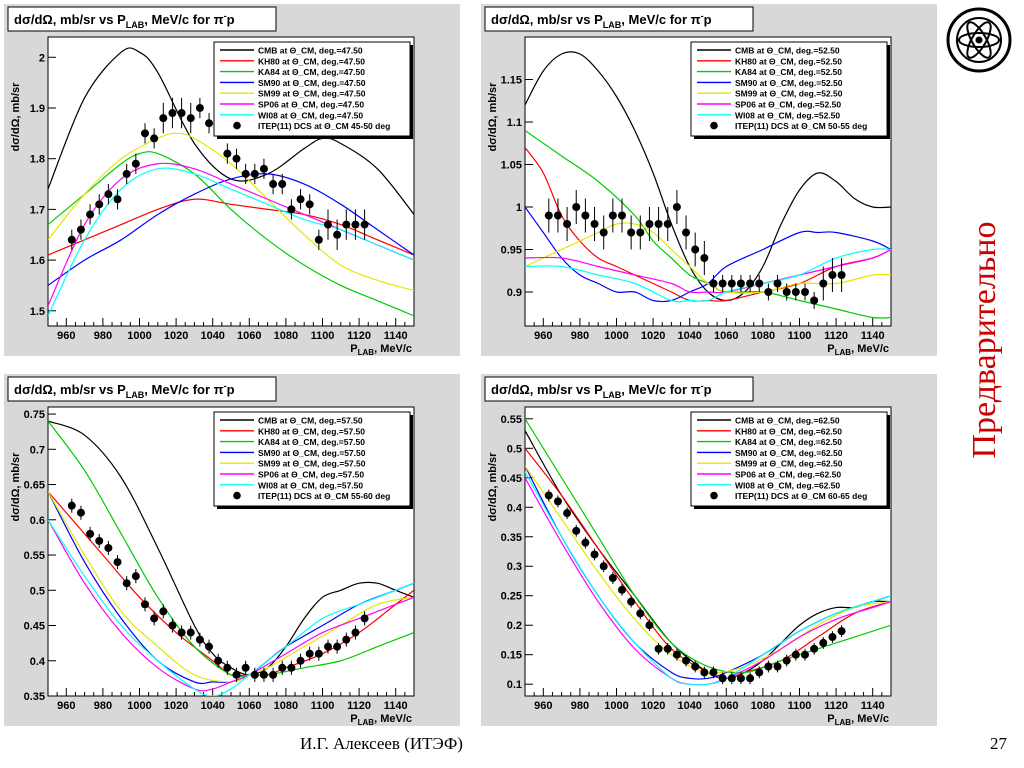 The image size is (1024, 768). I want to click on x-tick-label: 1040, so click(689, 336).